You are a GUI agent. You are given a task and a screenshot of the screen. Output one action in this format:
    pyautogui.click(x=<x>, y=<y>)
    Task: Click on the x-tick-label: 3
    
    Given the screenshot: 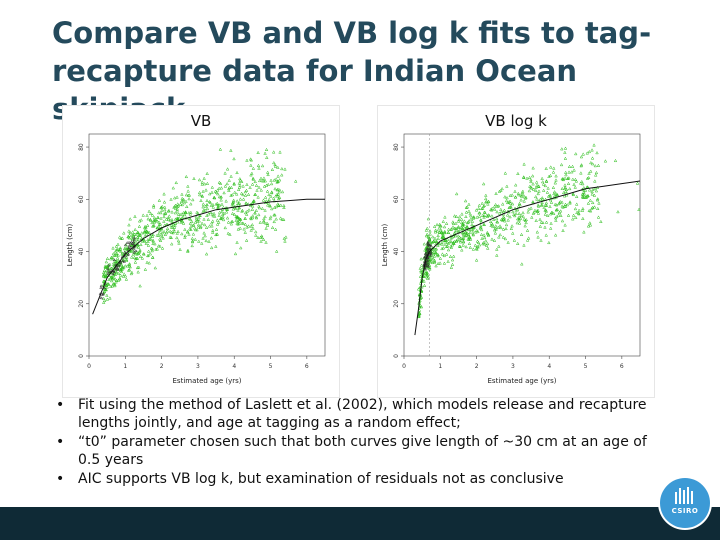 What is the action you would take?
    pyautogui.click(x=513, y=366)
    